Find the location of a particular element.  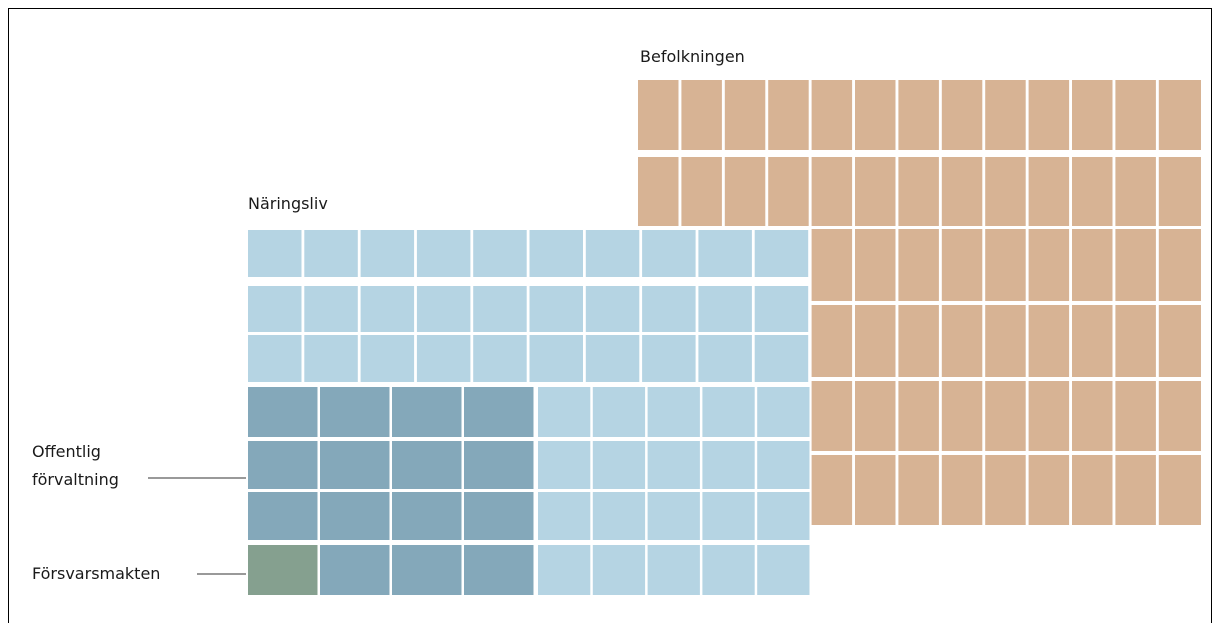

group-label: Försvarsmakten is located at coordinates (96, 573).